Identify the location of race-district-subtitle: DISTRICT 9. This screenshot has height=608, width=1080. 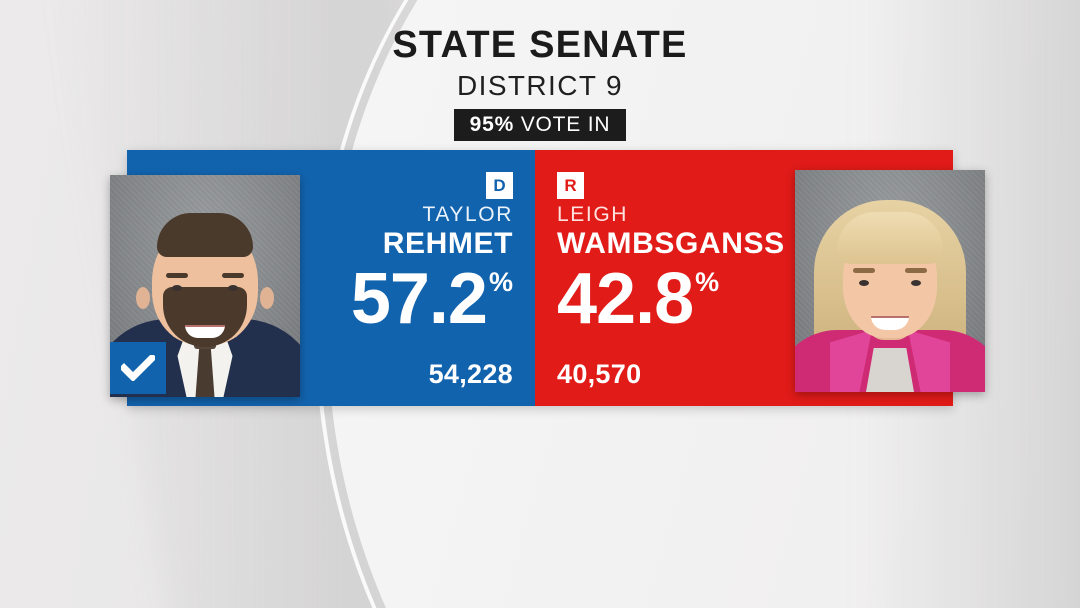
(540, 85).